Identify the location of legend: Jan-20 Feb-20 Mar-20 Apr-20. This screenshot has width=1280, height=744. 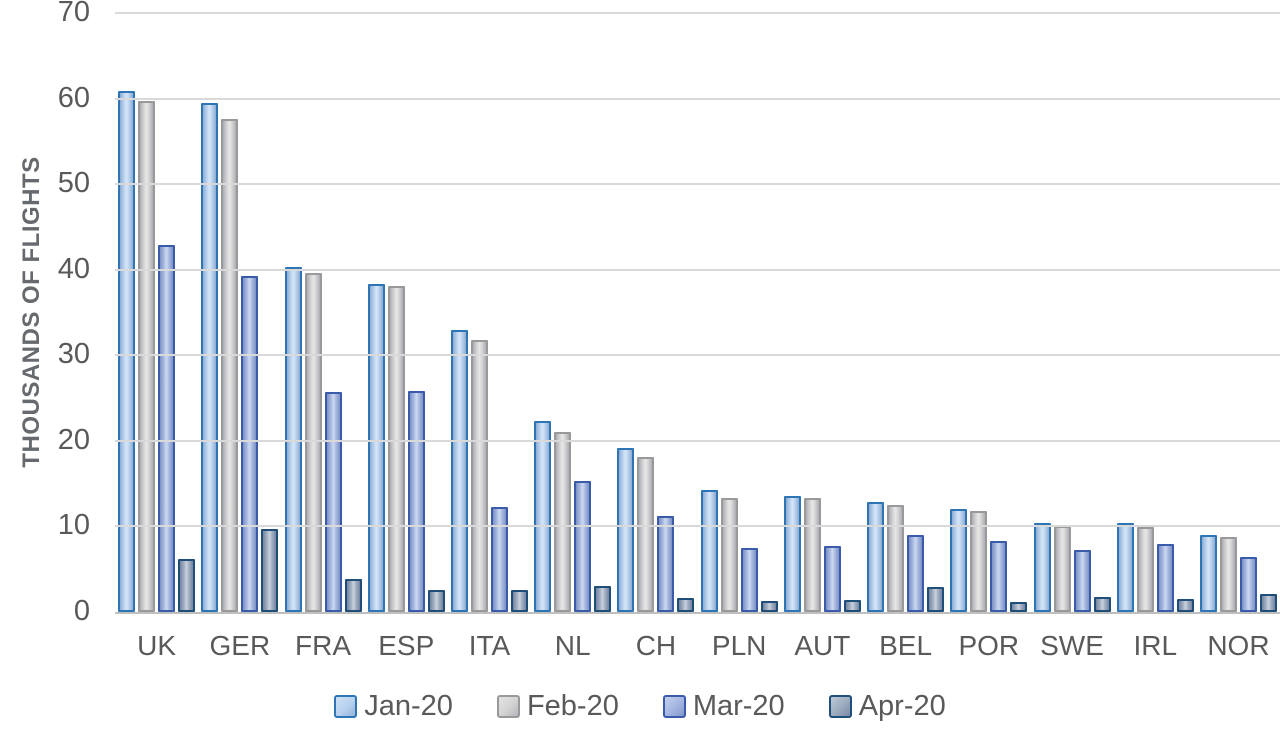
(640, 706).